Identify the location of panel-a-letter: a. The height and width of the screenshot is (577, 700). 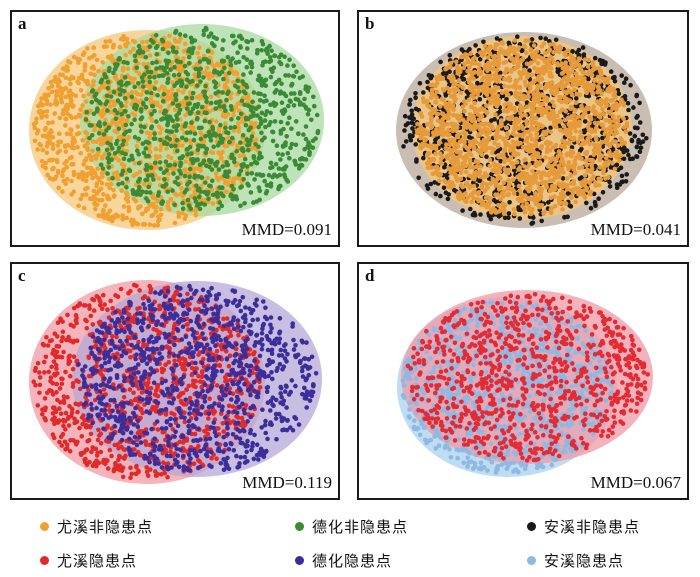
(22, 23).